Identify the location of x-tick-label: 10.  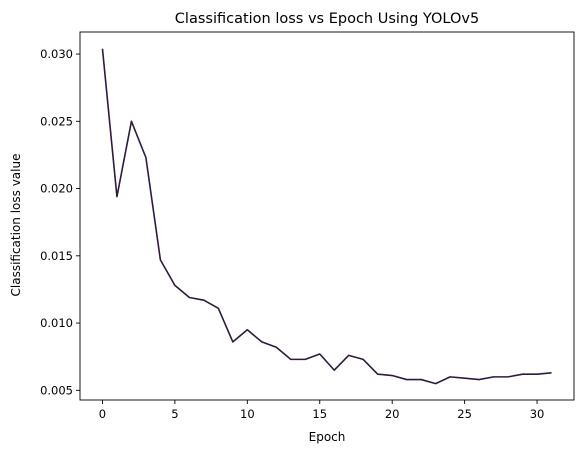
(247, 414).